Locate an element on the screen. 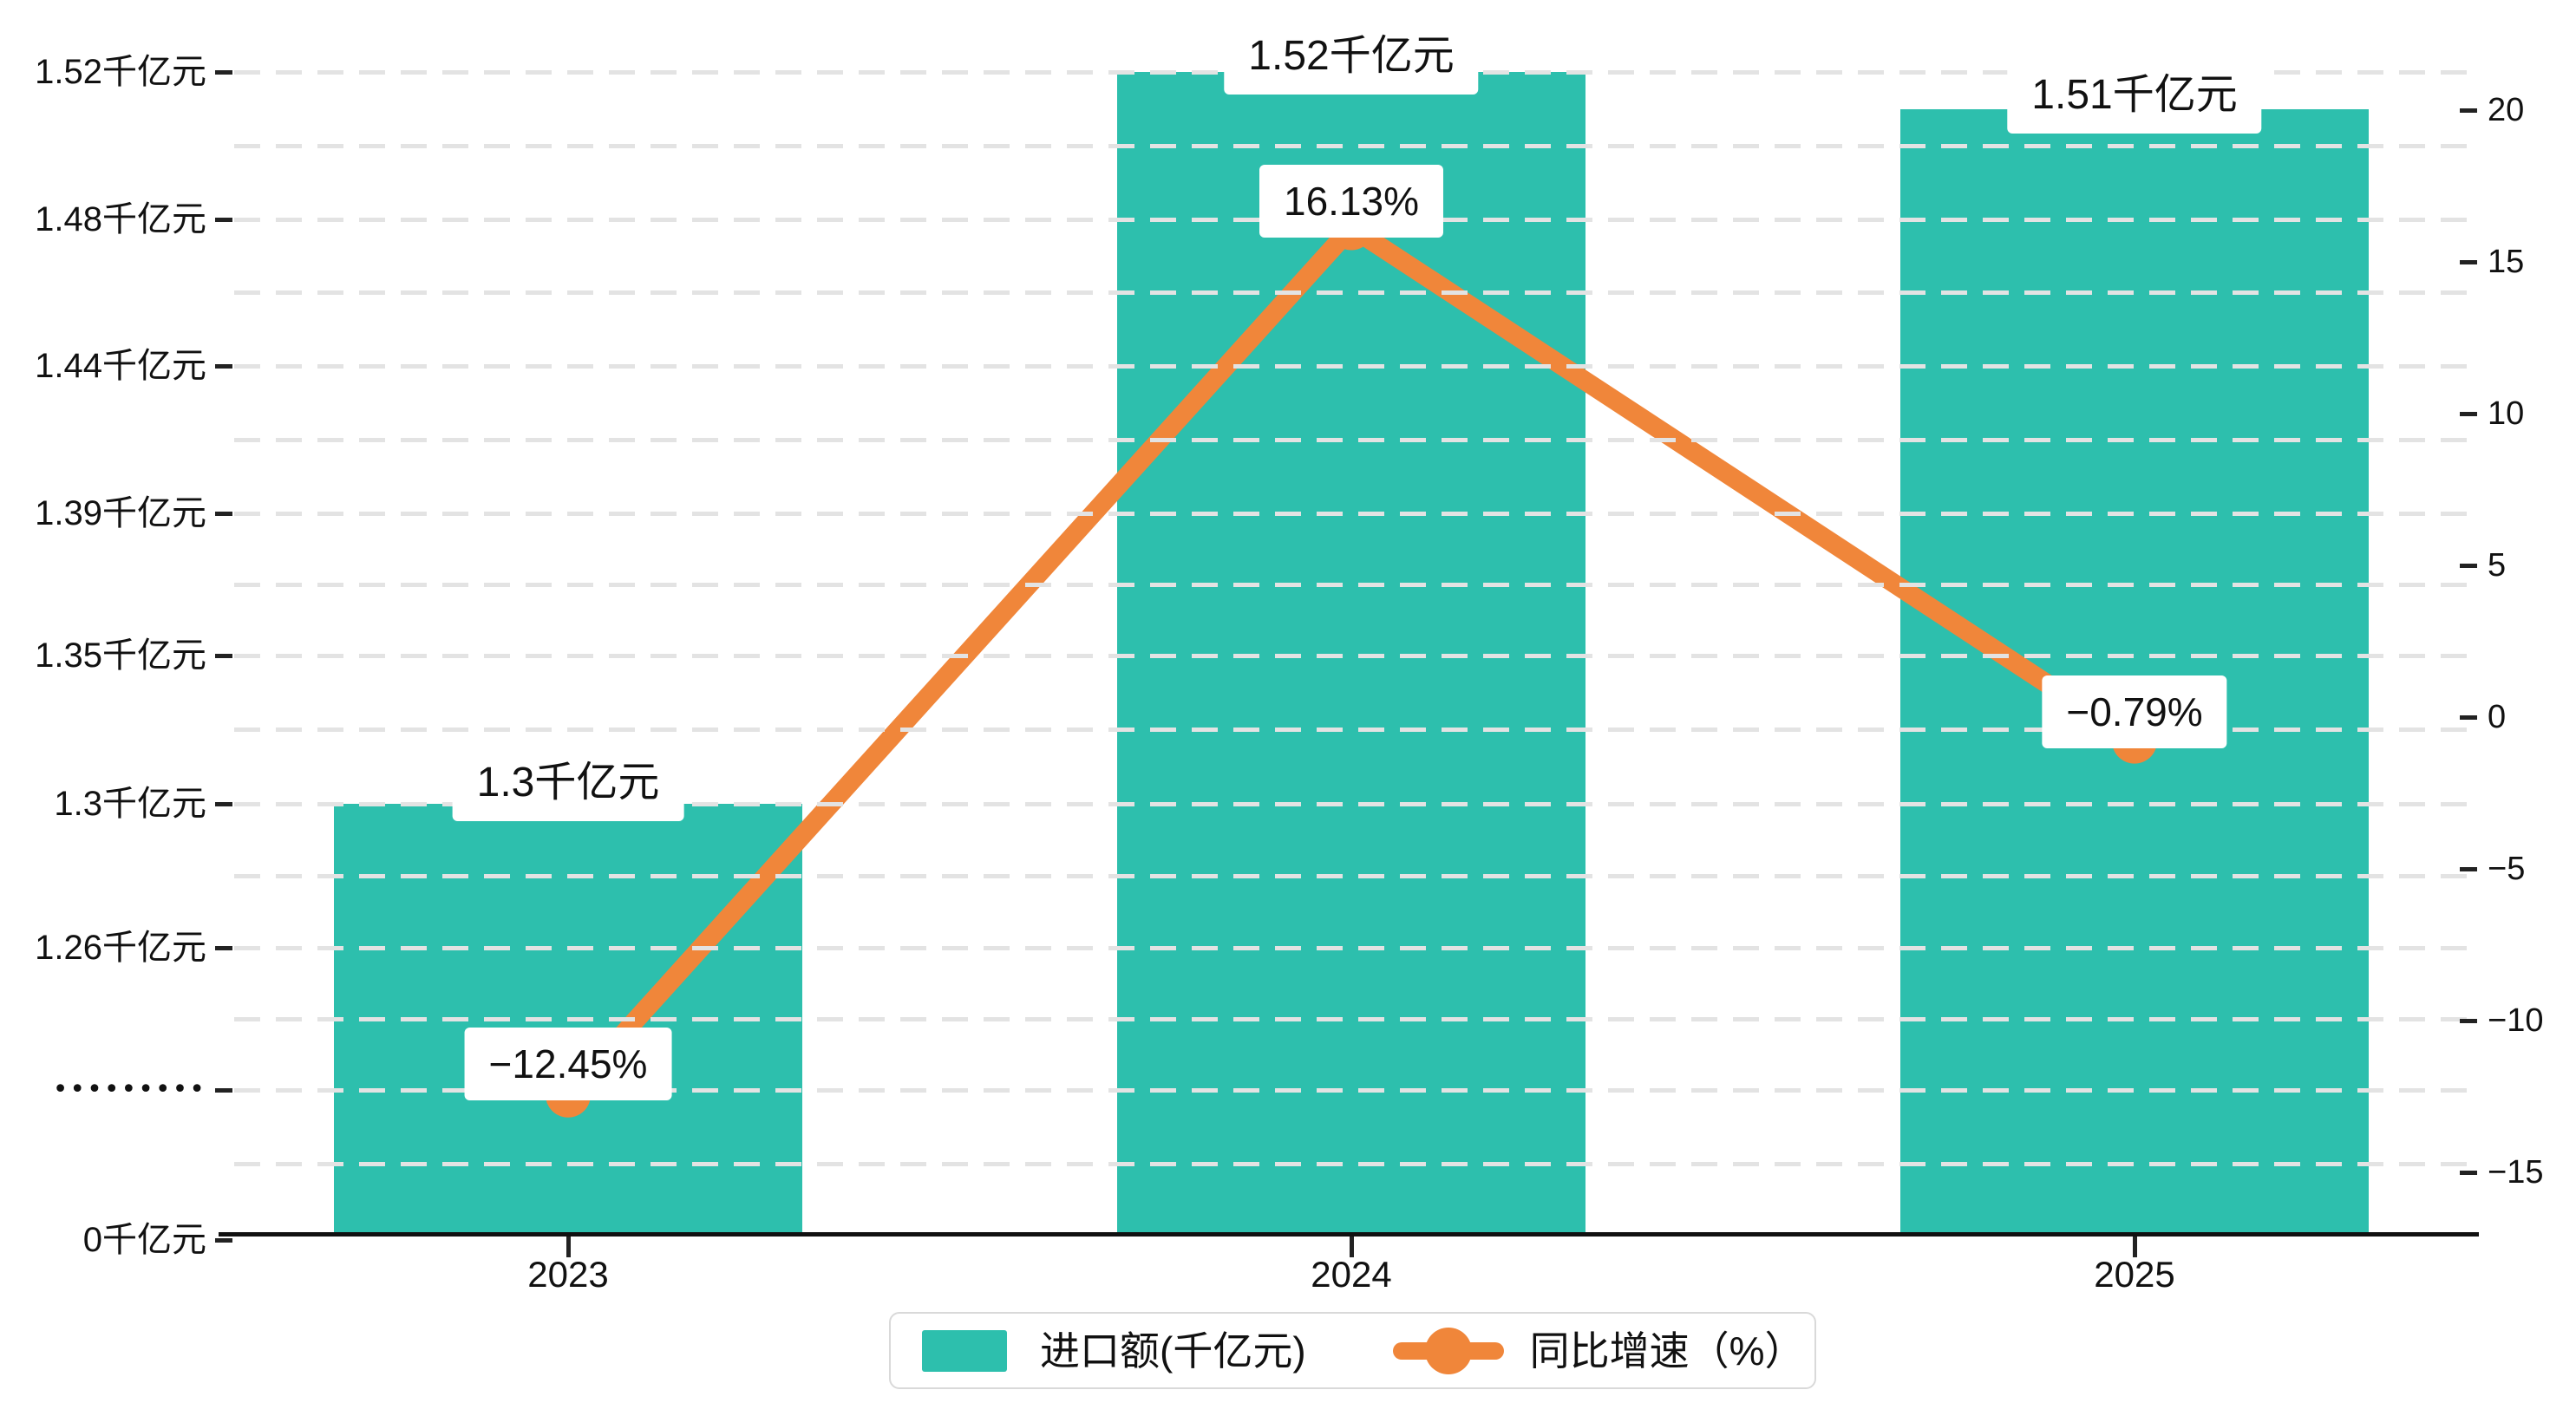 The width and height of the screenshot is (2576, 1416). left-axis-label: 1.3千亿元 is located at coordinates (130, 804).